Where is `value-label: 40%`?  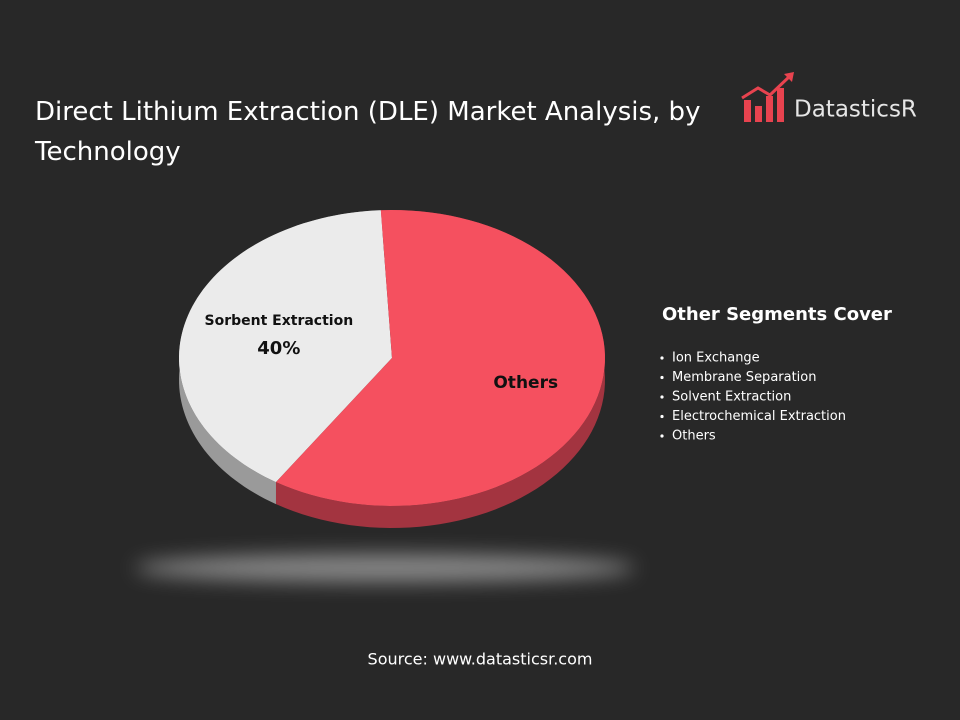
value-label: 40% is located at coordinates (278, 348).